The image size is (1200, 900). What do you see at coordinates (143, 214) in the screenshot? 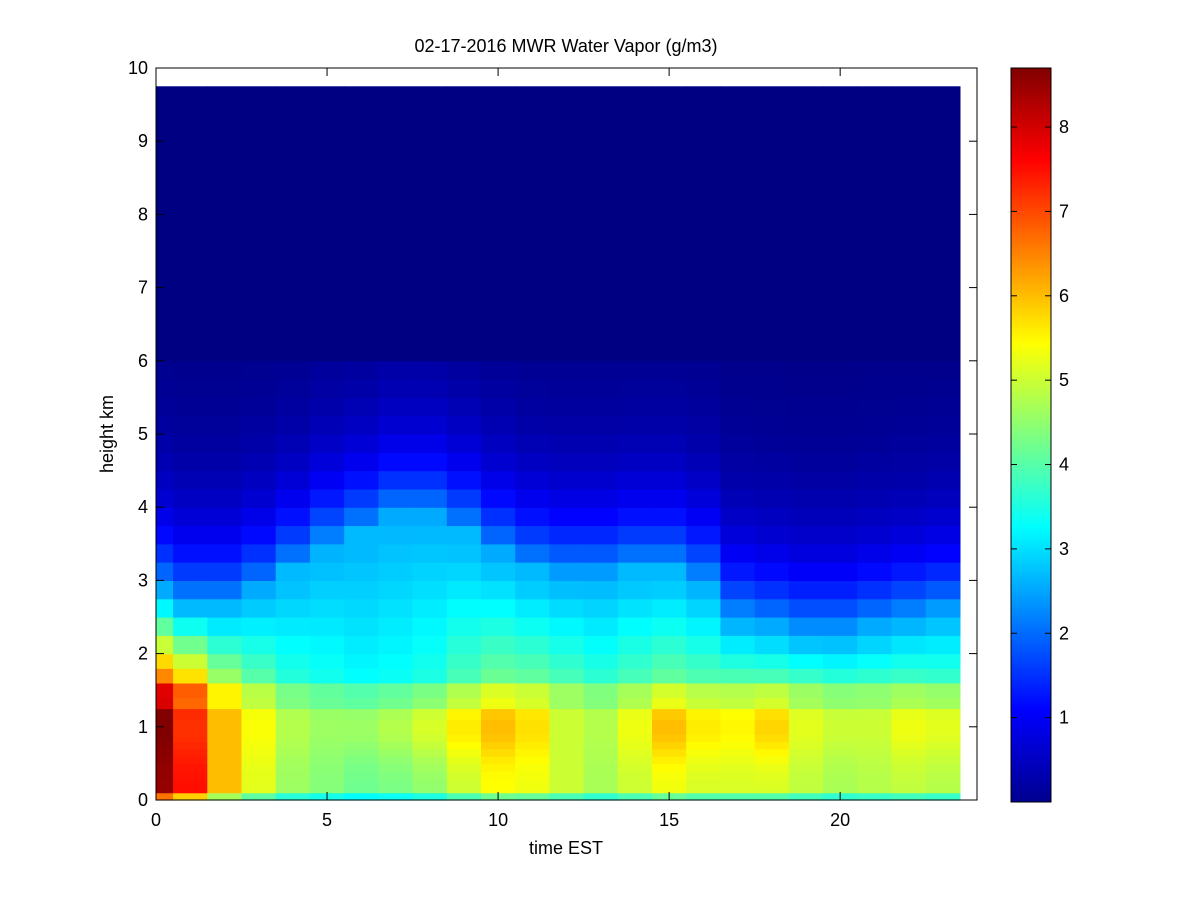
I see `y-tick-label: 8` at bounding box center [143, 214].